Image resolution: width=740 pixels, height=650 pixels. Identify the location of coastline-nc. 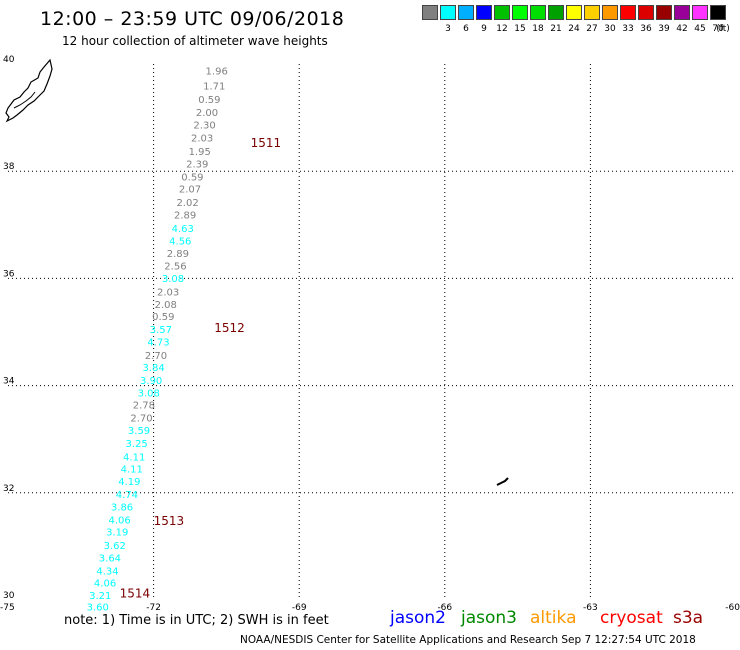
(29, 90).